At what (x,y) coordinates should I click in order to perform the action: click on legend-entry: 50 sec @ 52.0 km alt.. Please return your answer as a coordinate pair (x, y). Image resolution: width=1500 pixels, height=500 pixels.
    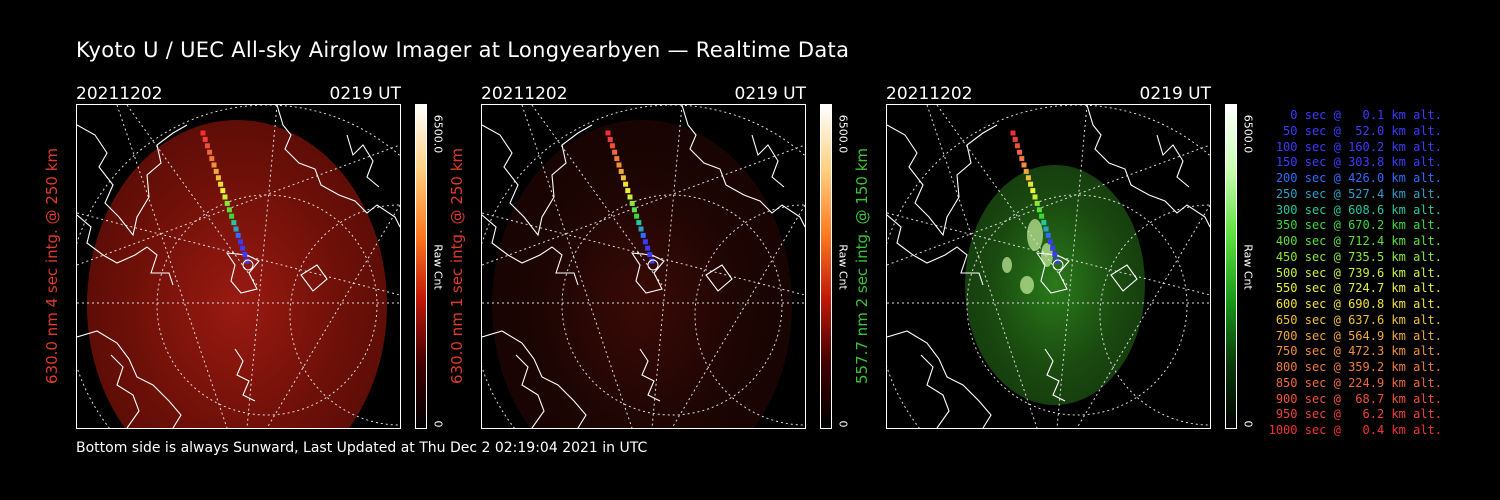
    Looking at the image, I should click on (1362, 130).